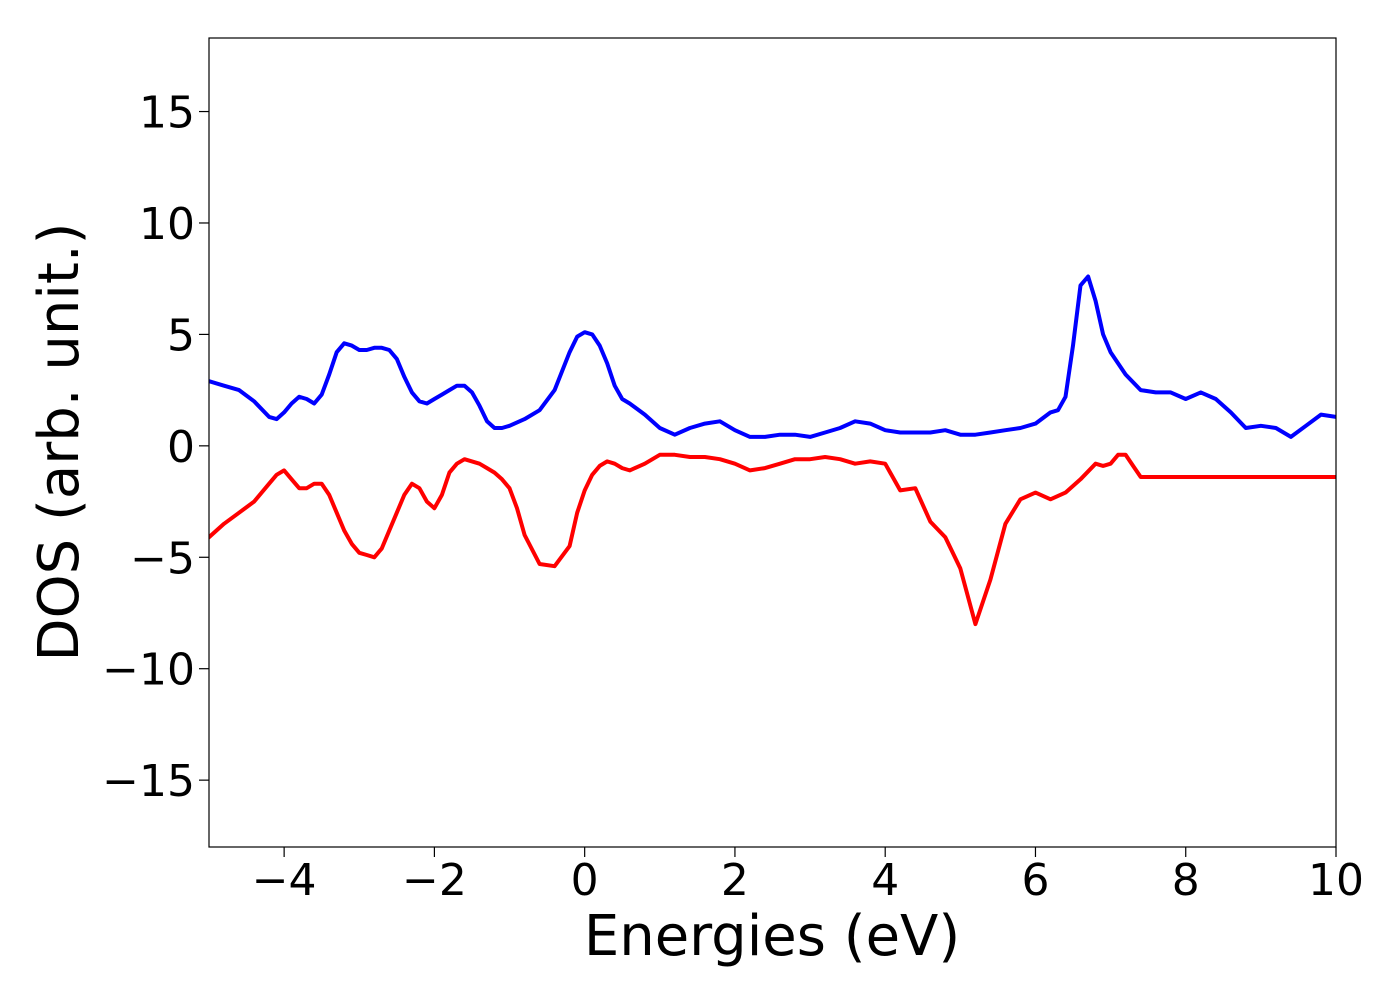 This screenshot has height=1000, width=1400. I want to click on x-tick-label: 4, so click(885, 880).